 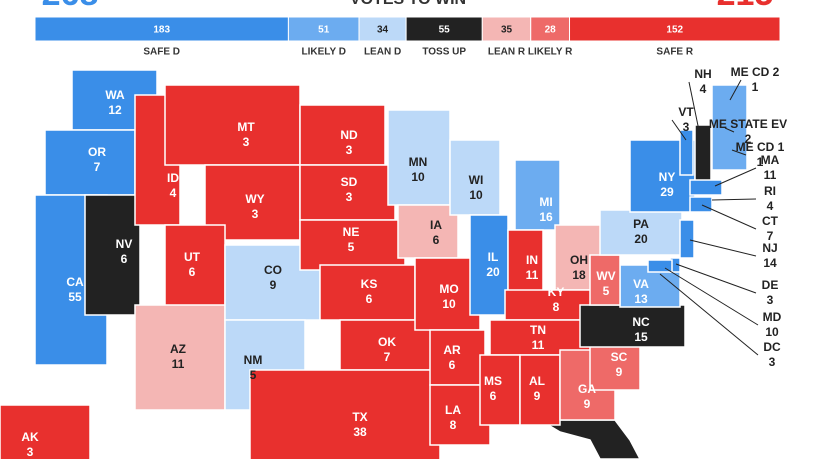 I want to click on segment-value: 55, so click(x=445, y=30).